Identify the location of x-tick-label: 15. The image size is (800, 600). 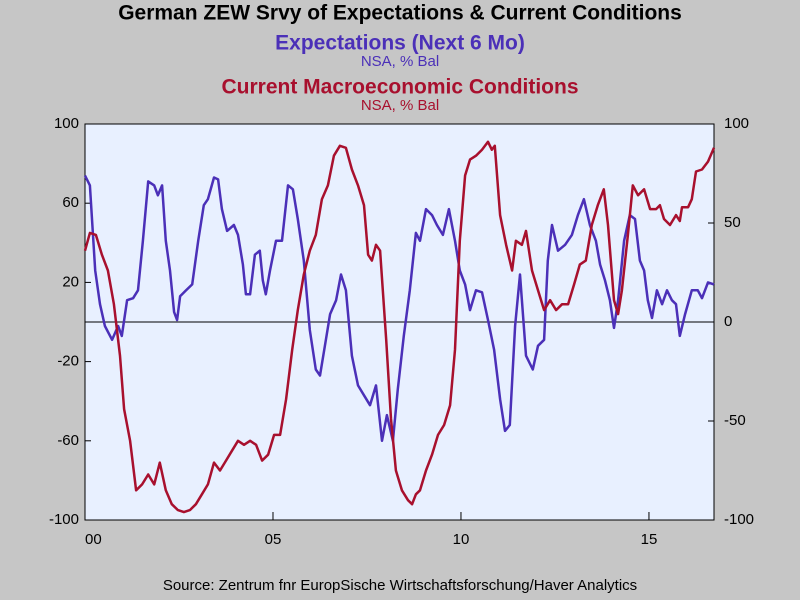
(649, 539).